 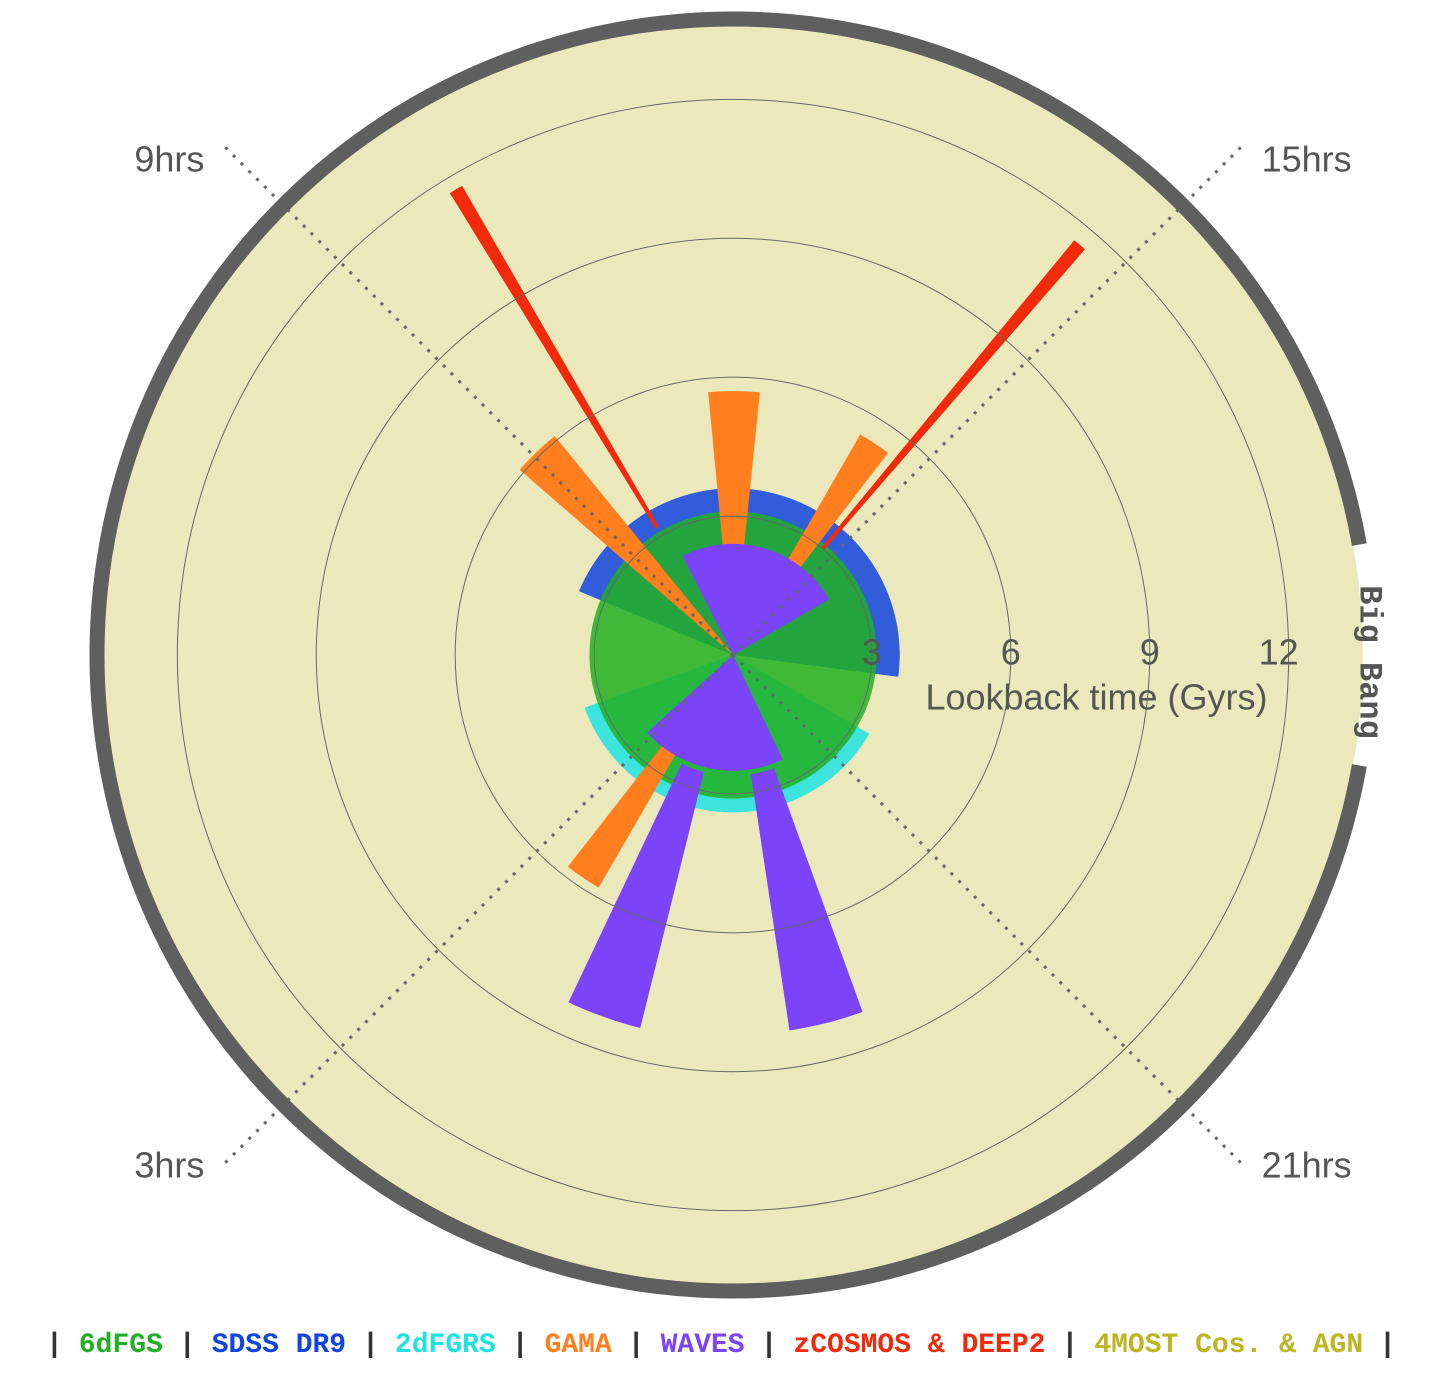 What do you see at coordinates (1229, 1345) in the screenshot?
I see `legend-entry: 4MOST Cos. & AGN` at bounding box center [1229, 1345].